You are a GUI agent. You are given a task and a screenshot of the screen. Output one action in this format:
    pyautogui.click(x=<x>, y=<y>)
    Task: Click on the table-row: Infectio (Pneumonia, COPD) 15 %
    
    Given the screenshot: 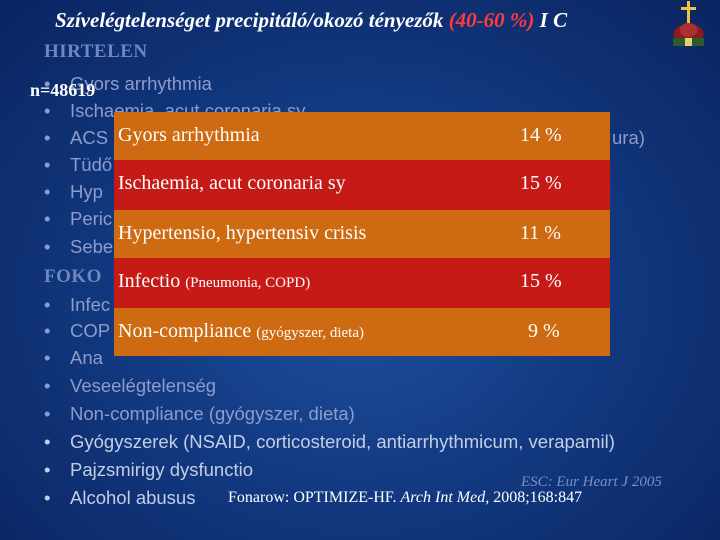 What is the action you would take?
    pyautogui.click(x=362, y=283)
    